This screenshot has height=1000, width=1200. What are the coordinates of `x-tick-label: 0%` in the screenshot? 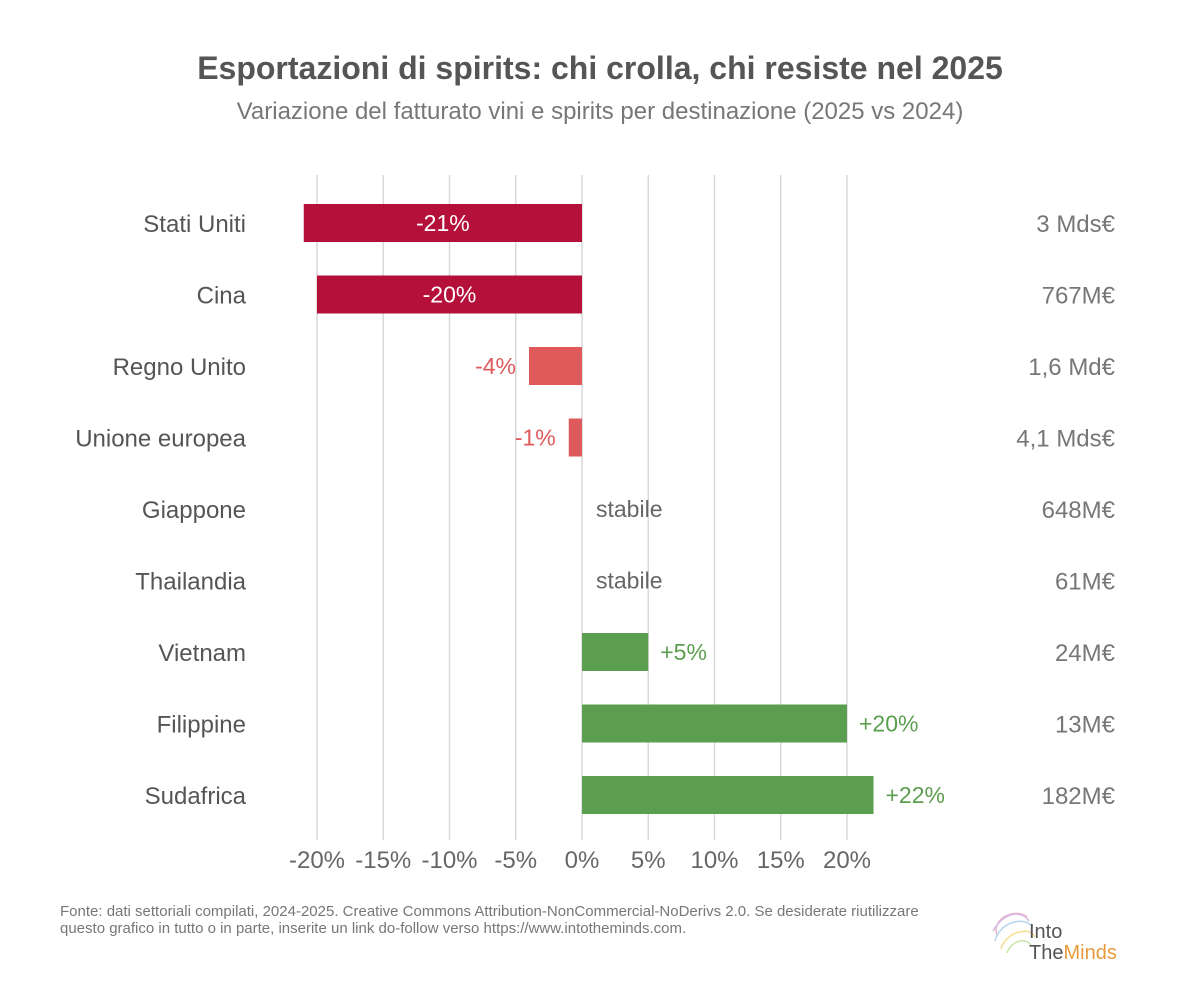 It's located at (582, 860).